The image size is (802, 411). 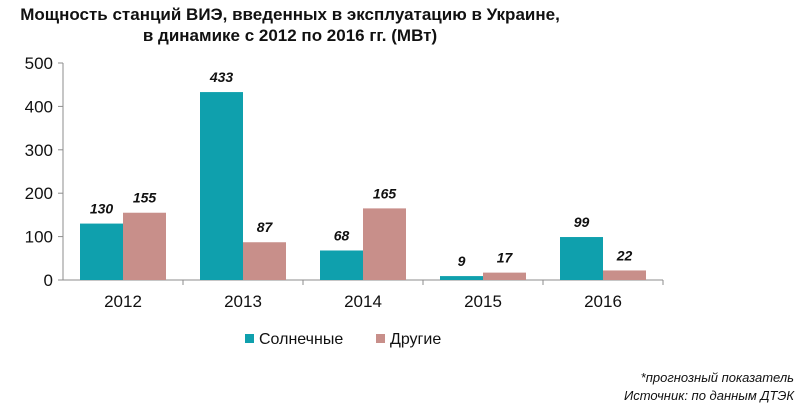 I want to click on legend-label: Другие, so click(x=415, y=339).